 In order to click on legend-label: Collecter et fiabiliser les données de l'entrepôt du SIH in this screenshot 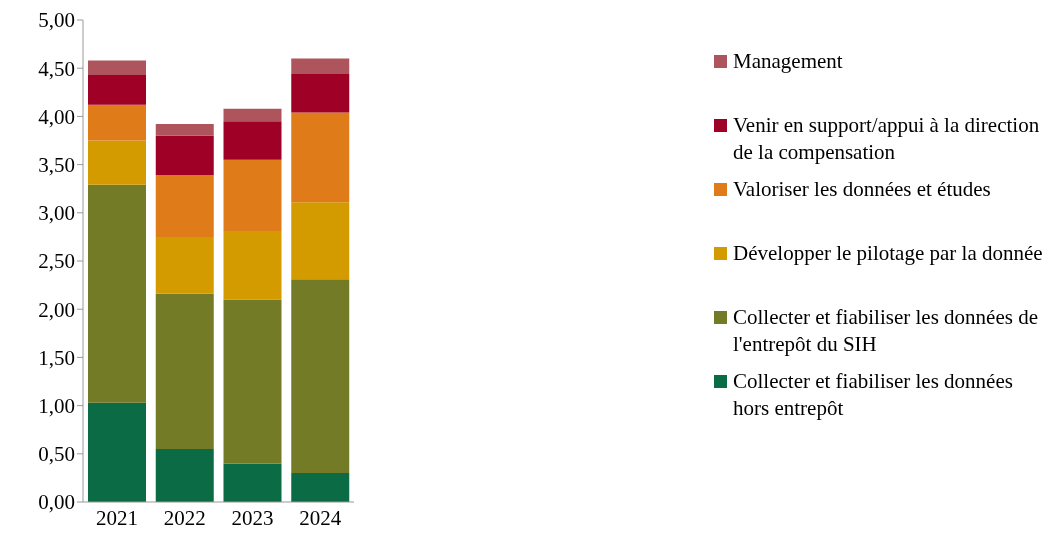, I will do `click(886, 331)`.